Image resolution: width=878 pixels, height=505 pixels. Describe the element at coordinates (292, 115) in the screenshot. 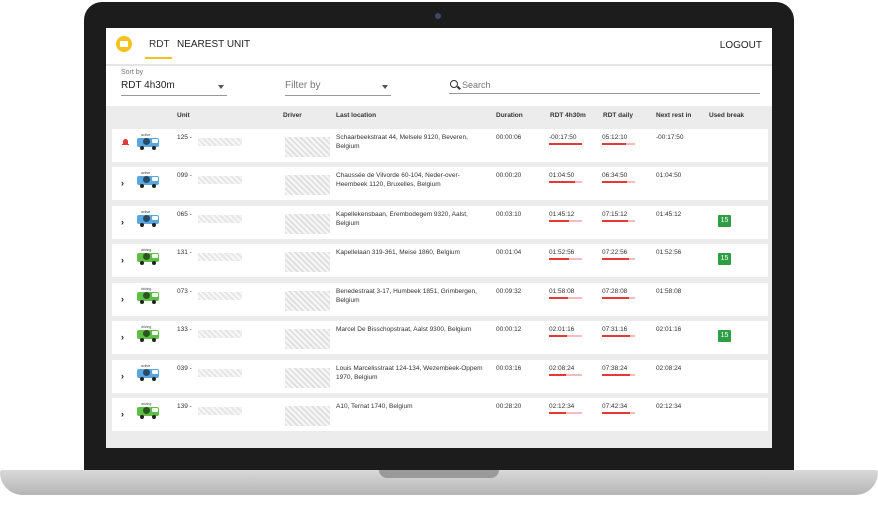

I see `header-driver: Driver` at that location.